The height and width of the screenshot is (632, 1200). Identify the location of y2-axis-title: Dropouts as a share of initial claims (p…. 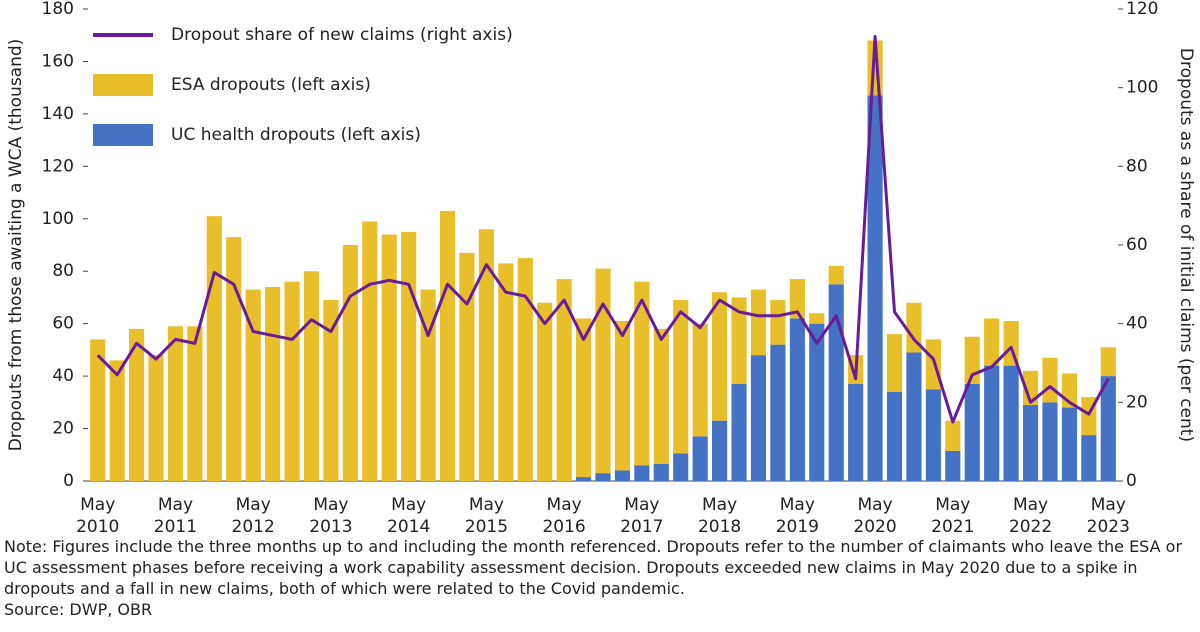
(1186, 245).